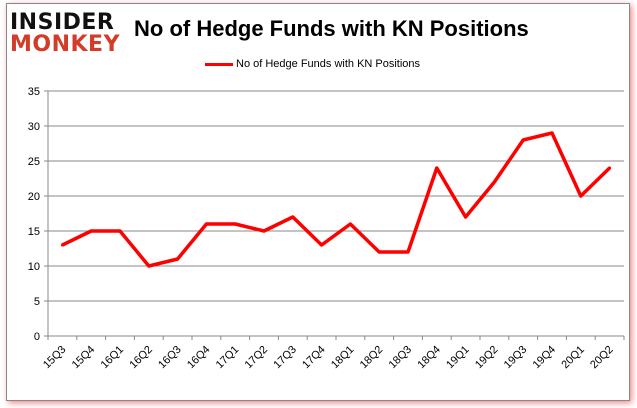 Image resolution: width=637 pixels, height=408 pixels. Describe the element at coordinates (34, 197) in the screenshot. I see `y-tick-label: 20` at that location.